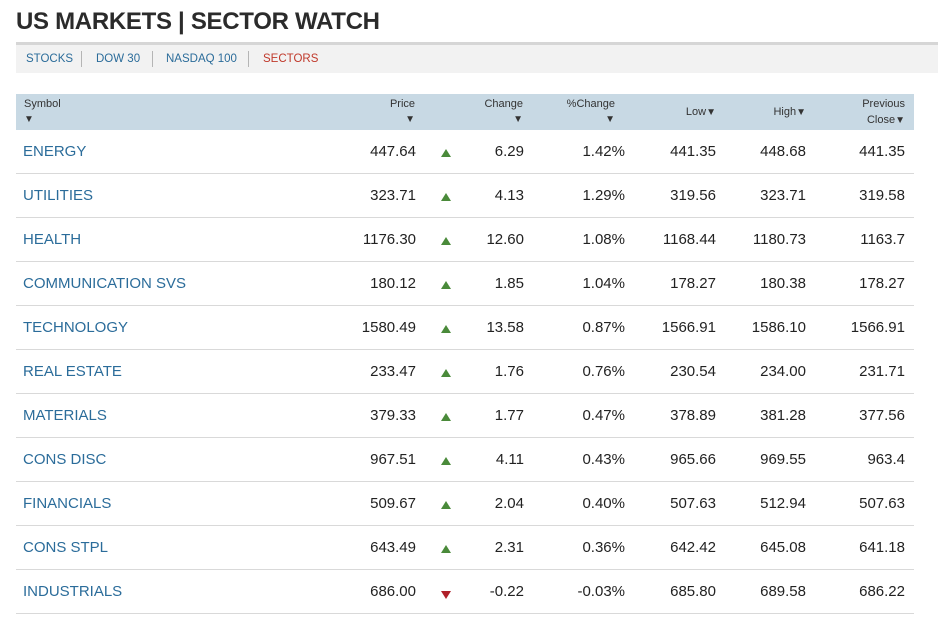 This screenshot has height=628, width=938. I want to click on price-cell: 643.49, so click(393, 547).